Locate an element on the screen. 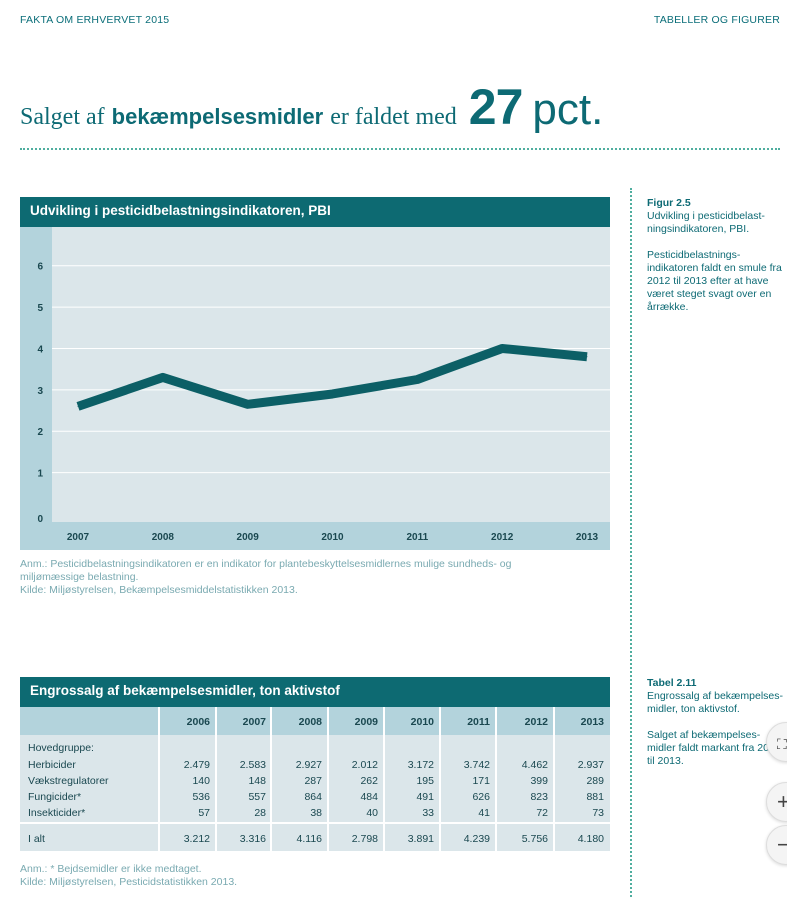  table-cell: 399 is located at coordinates (539, 781).